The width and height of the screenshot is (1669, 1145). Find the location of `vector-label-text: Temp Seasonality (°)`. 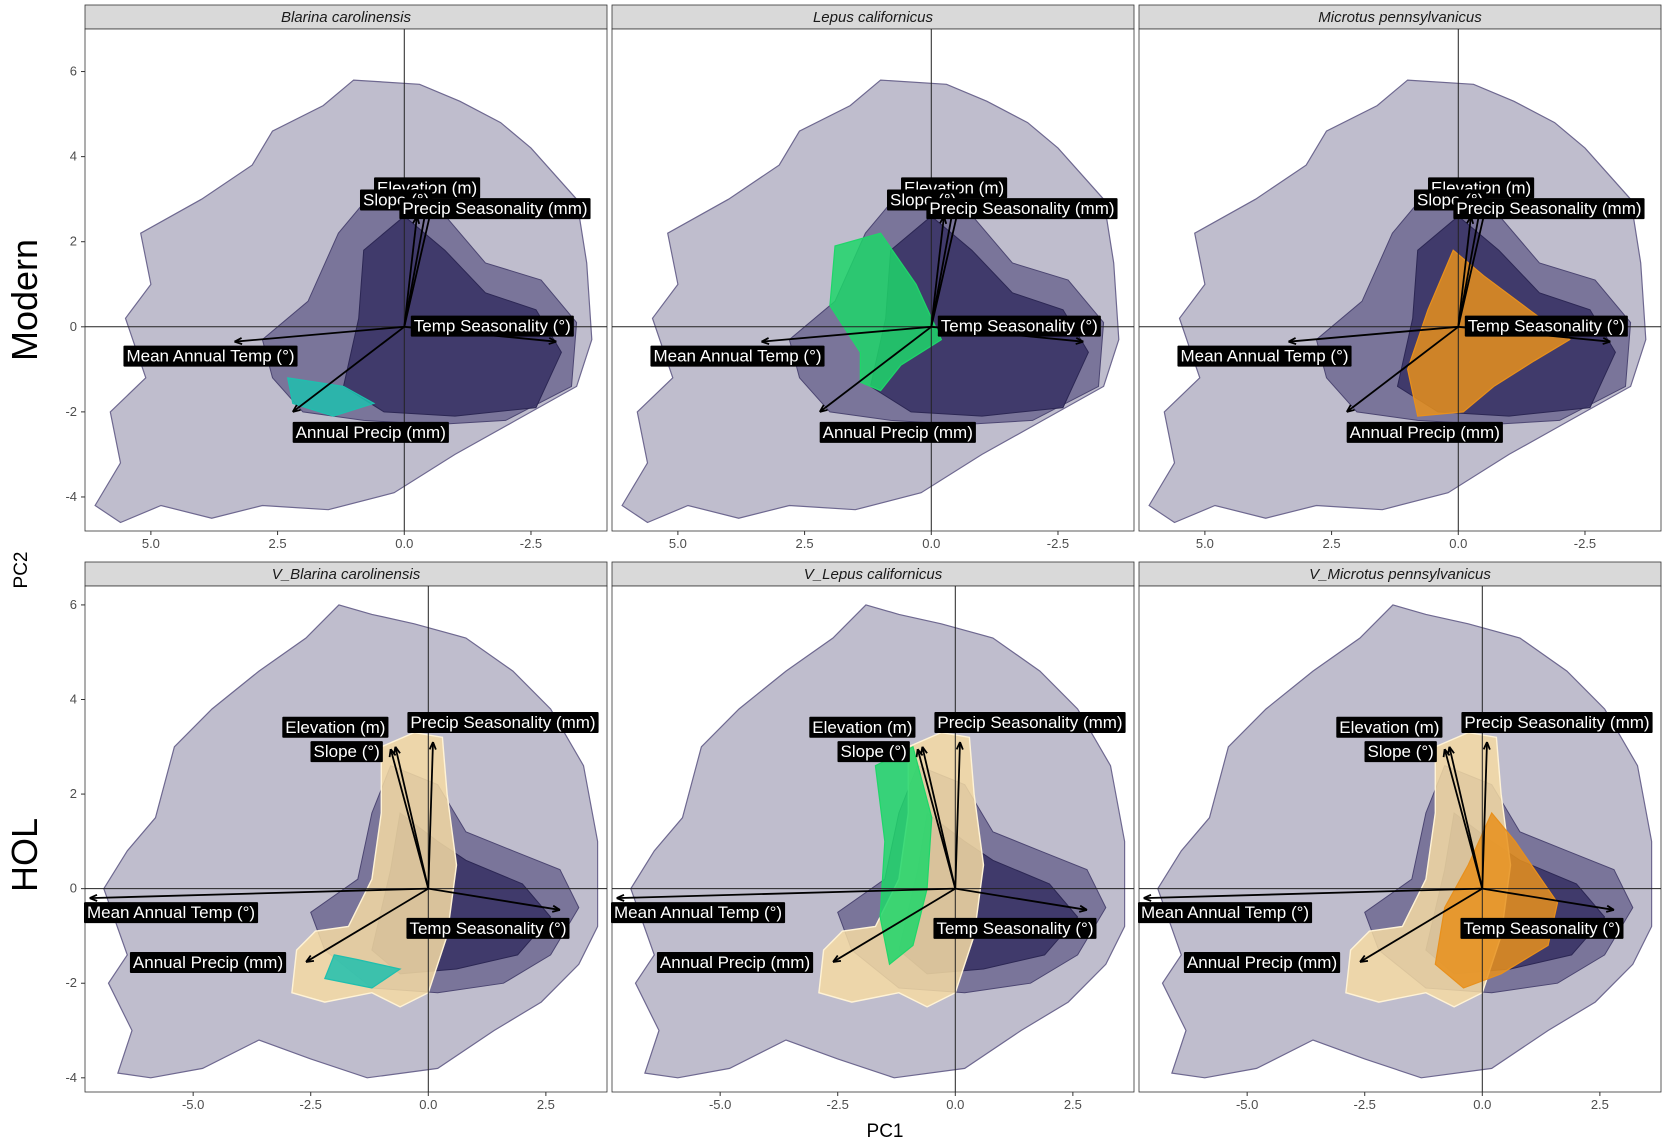

vector-label-text: Temp Seasonality (°) is located at coordinates (487, 928).